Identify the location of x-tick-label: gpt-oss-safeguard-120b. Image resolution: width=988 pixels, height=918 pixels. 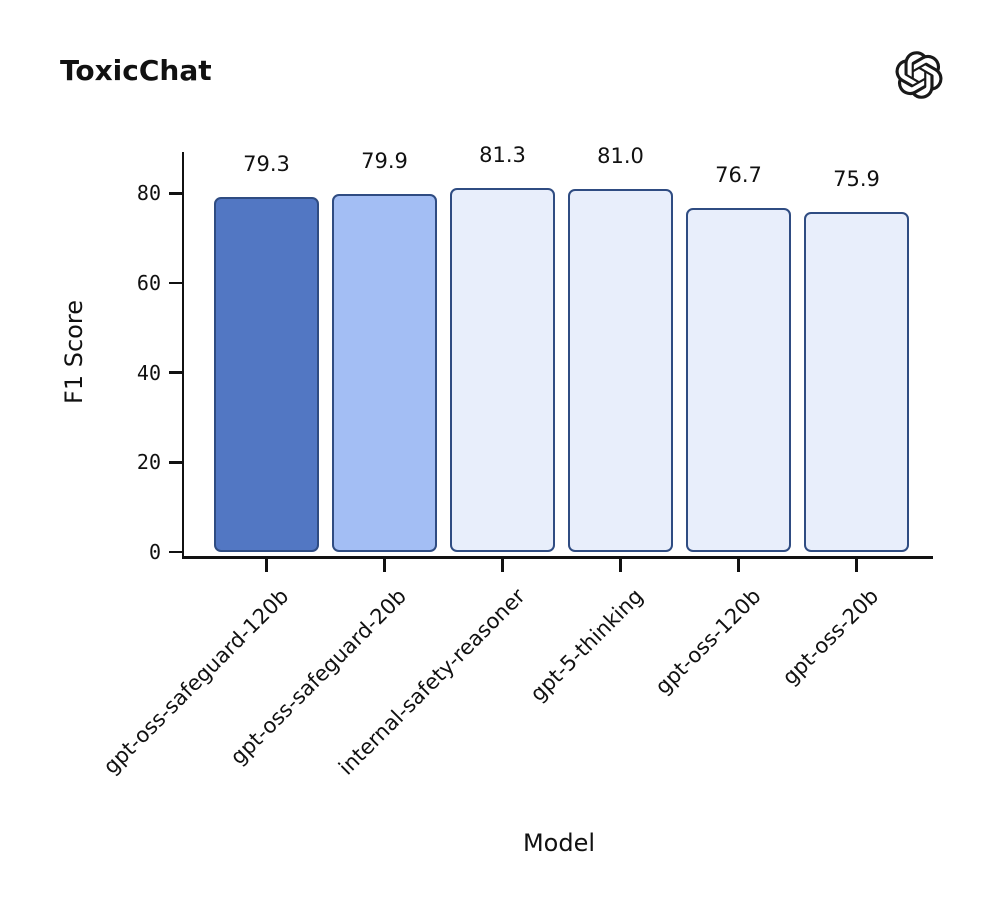
(196, 681).